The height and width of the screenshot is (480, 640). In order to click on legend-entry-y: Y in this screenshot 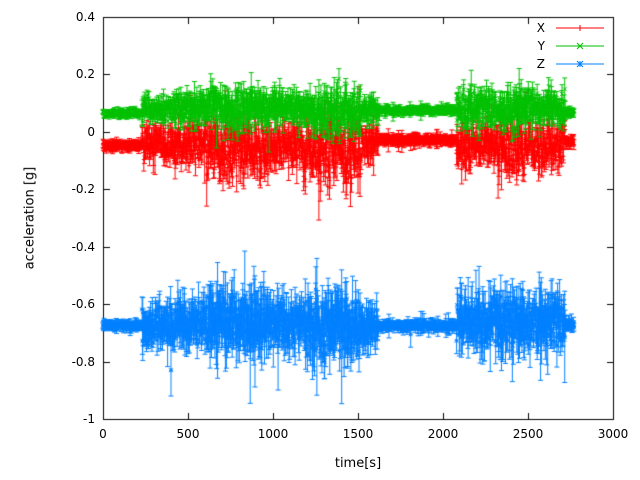, I will do `click(571, 46)`.